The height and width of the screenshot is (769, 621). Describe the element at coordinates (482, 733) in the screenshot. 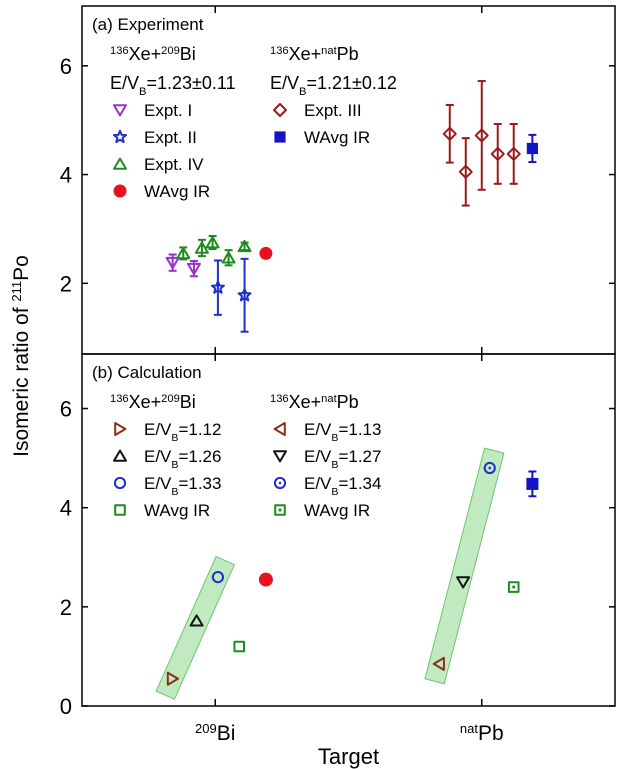

I see `x-tick-label: natPb` at that location.